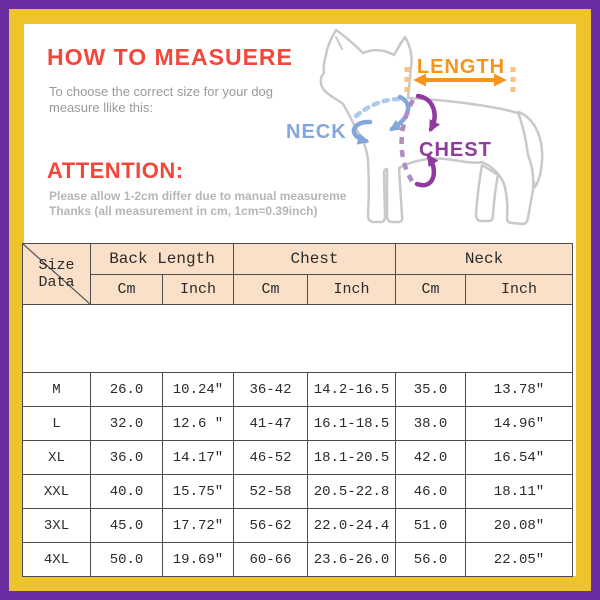 The height and width of the screenshot is (600, 600). What do you see at coordinates (198, 389) in the screenshot?
I see `value-cell: 10.24″` at bounding box center [198, 389].